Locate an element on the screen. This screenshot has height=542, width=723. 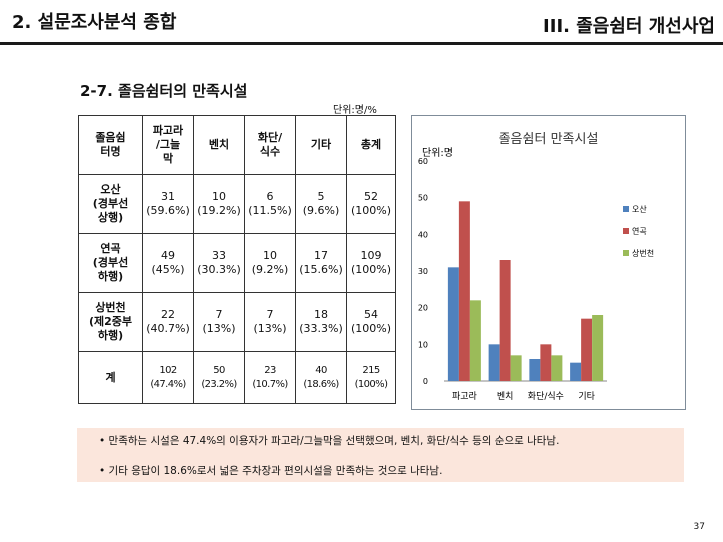
row-label: 상번천 (제2중부 하행) is located at coordinates (110, 322).